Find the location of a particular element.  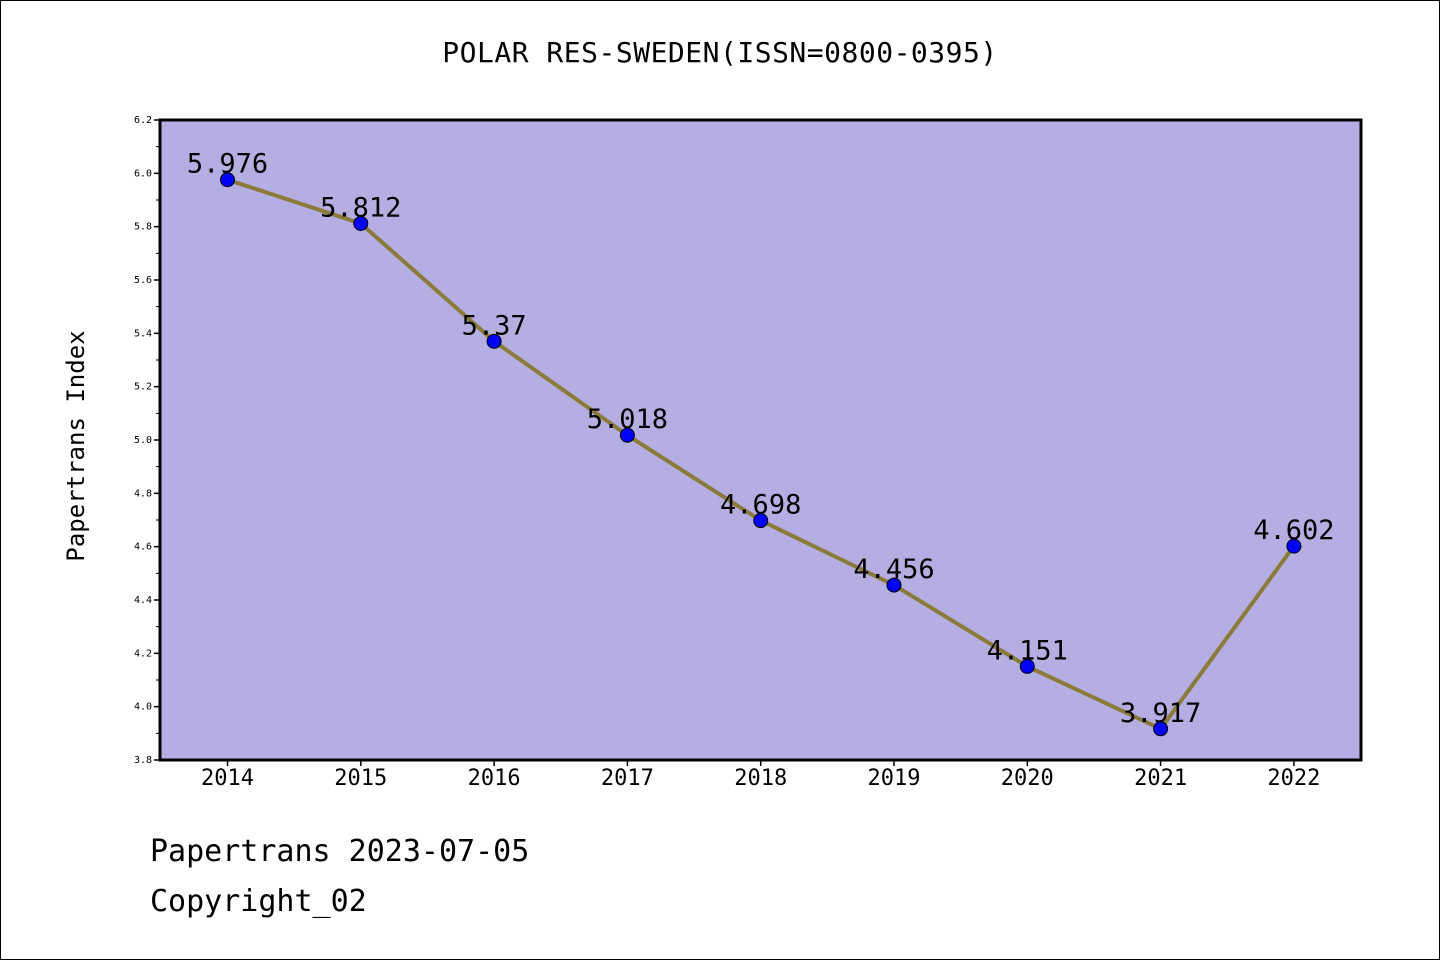

data-label: 4.698 is located at coordinates (760, 505).